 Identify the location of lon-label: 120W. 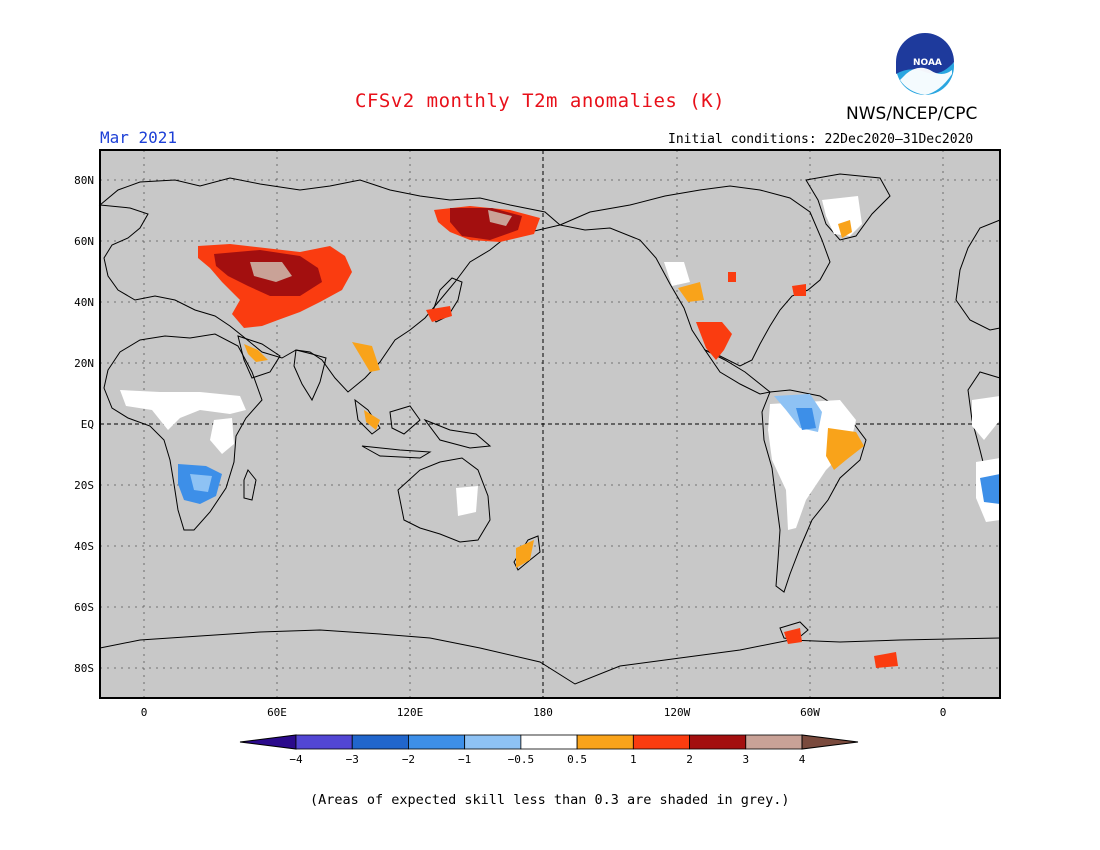
(677, 712).